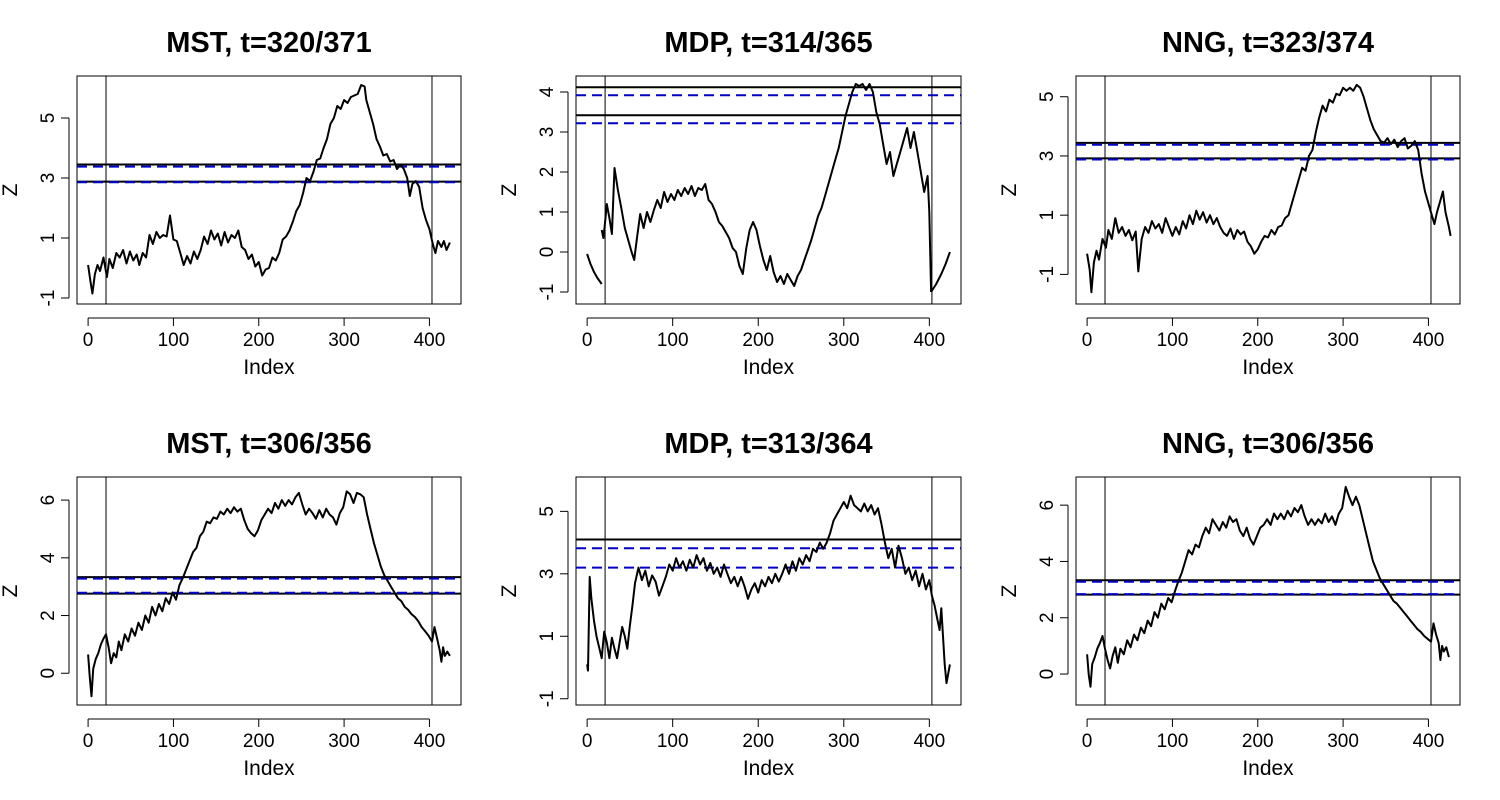 Image resolution: width=1500 pixels, height=800 pixels. I want to click on panel-1: MST, t=320/371 0 100 200 300 400 Index -1 1 3 5 Z, so click(231, 203).